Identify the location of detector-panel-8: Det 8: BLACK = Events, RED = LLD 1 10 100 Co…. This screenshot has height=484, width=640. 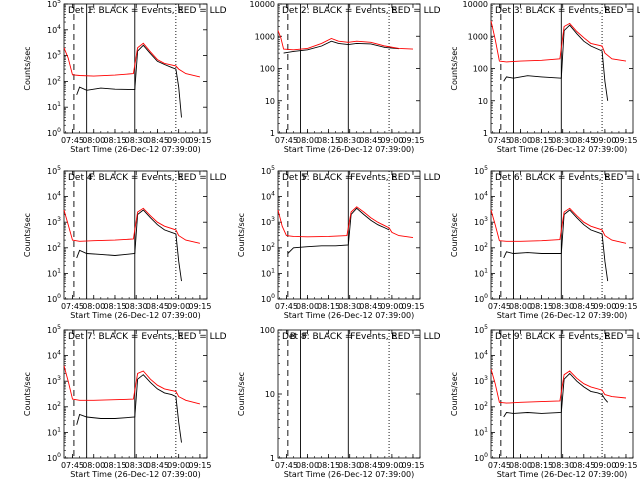
(339, 402).